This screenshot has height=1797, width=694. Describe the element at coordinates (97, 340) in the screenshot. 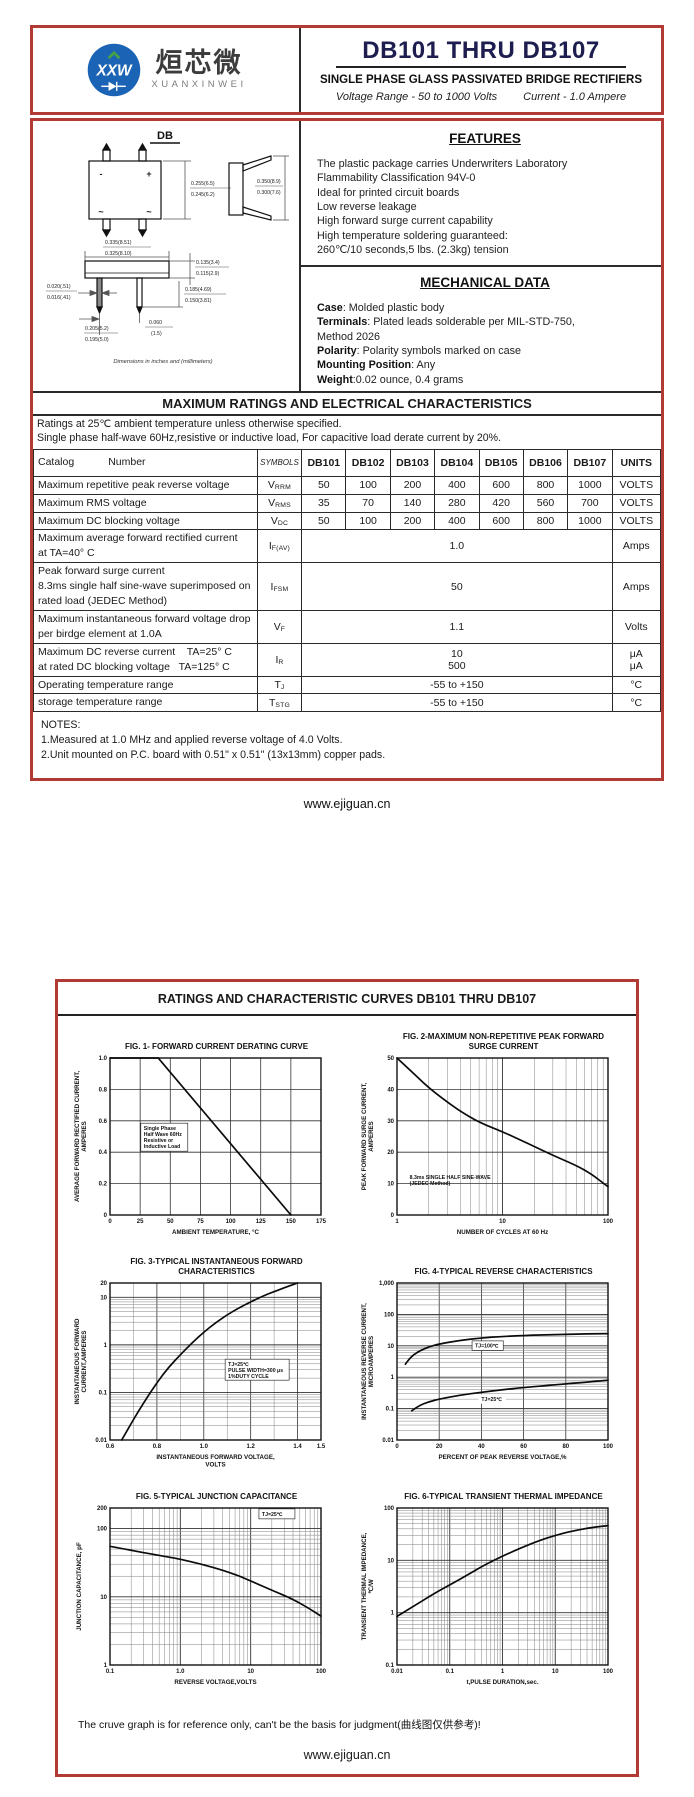

I see `dim-label: 0.195(5.0)` at that location.